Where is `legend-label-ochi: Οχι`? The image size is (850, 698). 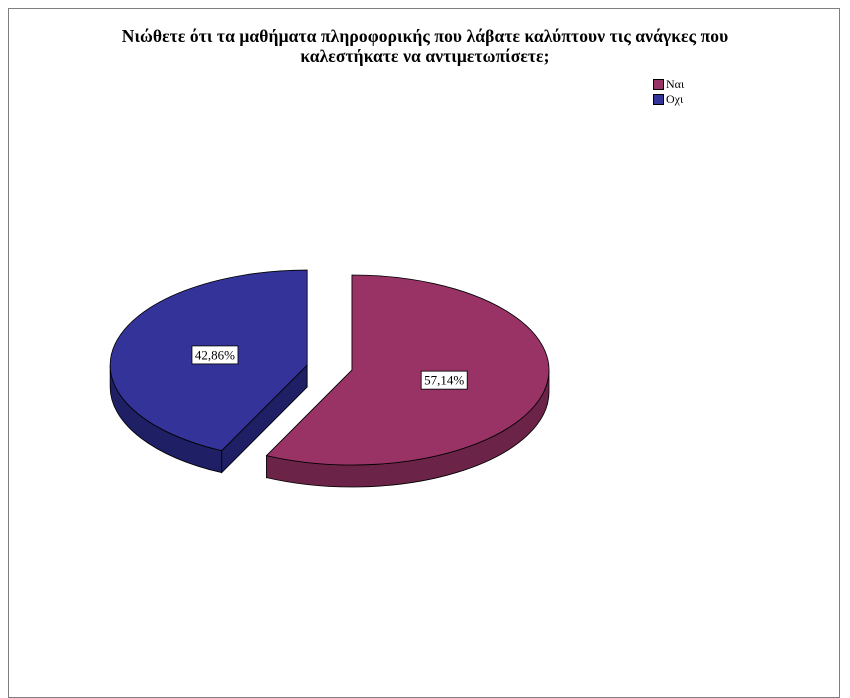
legend-label-ochi: Οχι is located at coordinates (675, 99).